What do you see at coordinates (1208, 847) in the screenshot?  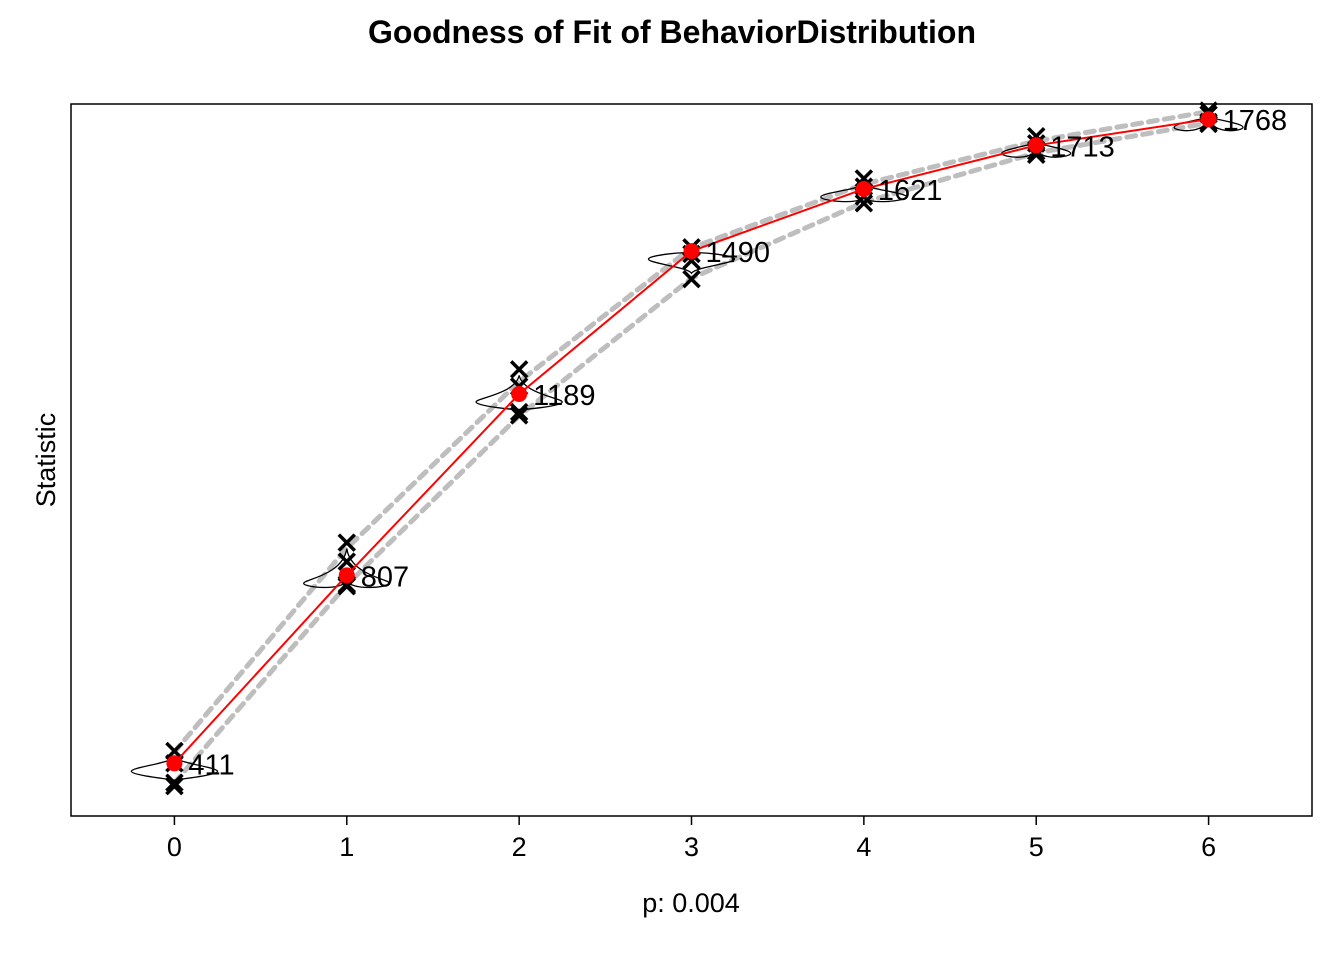 I see `x-tick-label: 6` at bounding box center [1208, 847].